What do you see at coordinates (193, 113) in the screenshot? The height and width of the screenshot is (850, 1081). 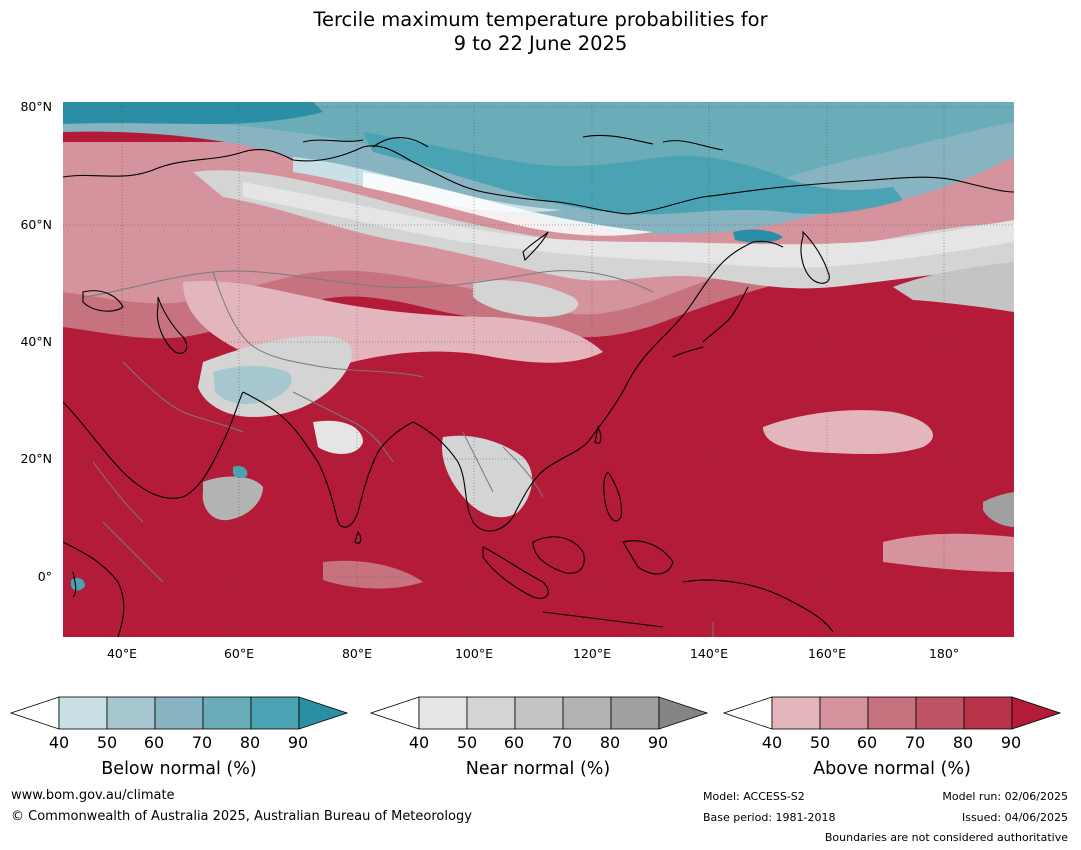 I see `field-below-siberia-dark` at bounding box center [193, 113].